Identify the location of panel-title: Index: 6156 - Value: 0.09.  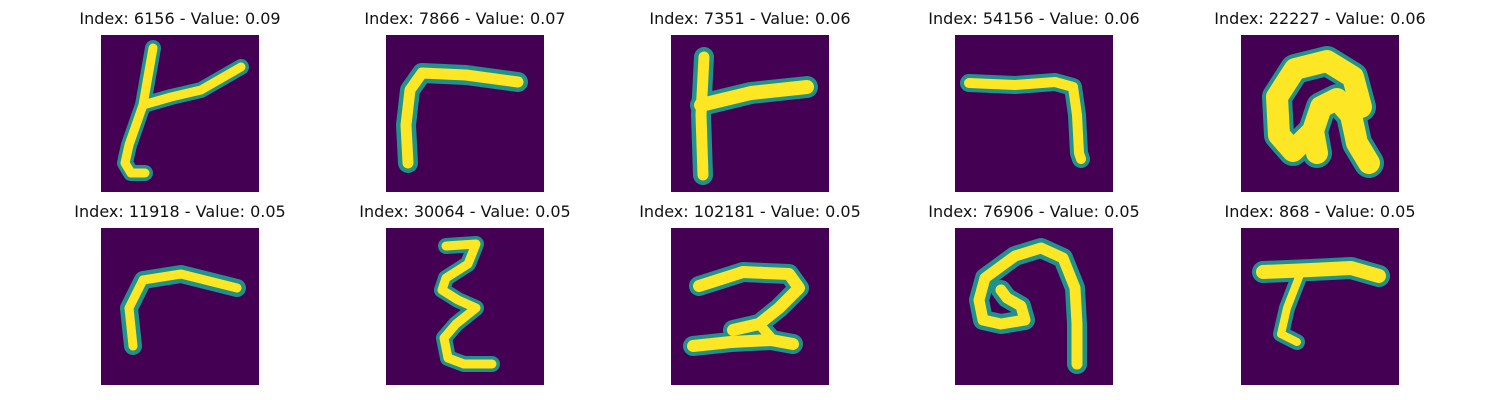
(180, 18).